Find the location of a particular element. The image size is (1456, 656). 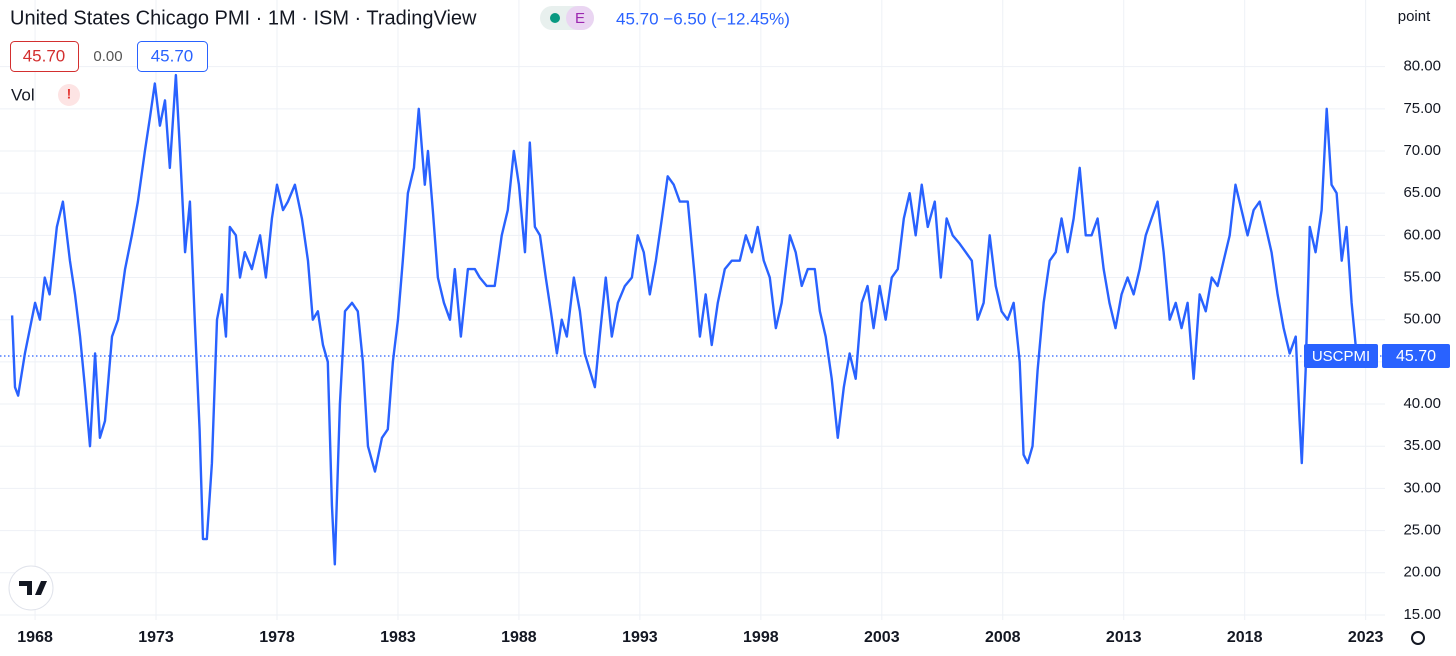

settings-icon is located at coordinates (1418, 638).